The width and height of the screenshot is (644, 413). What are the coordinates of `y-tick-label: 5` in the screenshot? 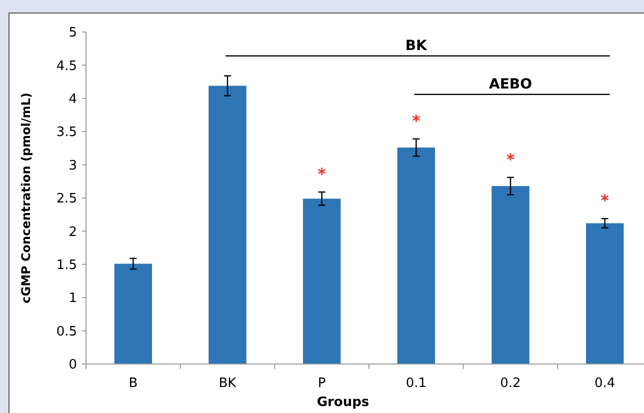 It's located at (72, 33).